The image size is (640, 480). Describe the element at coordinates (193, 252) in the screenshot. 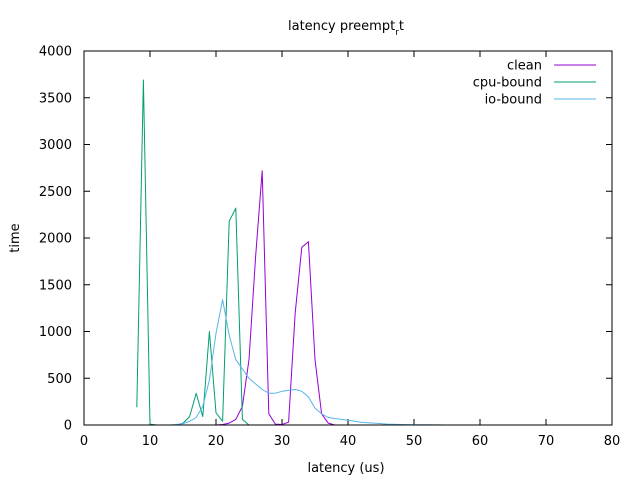

I see `series-line-cpu-bound` at that location.